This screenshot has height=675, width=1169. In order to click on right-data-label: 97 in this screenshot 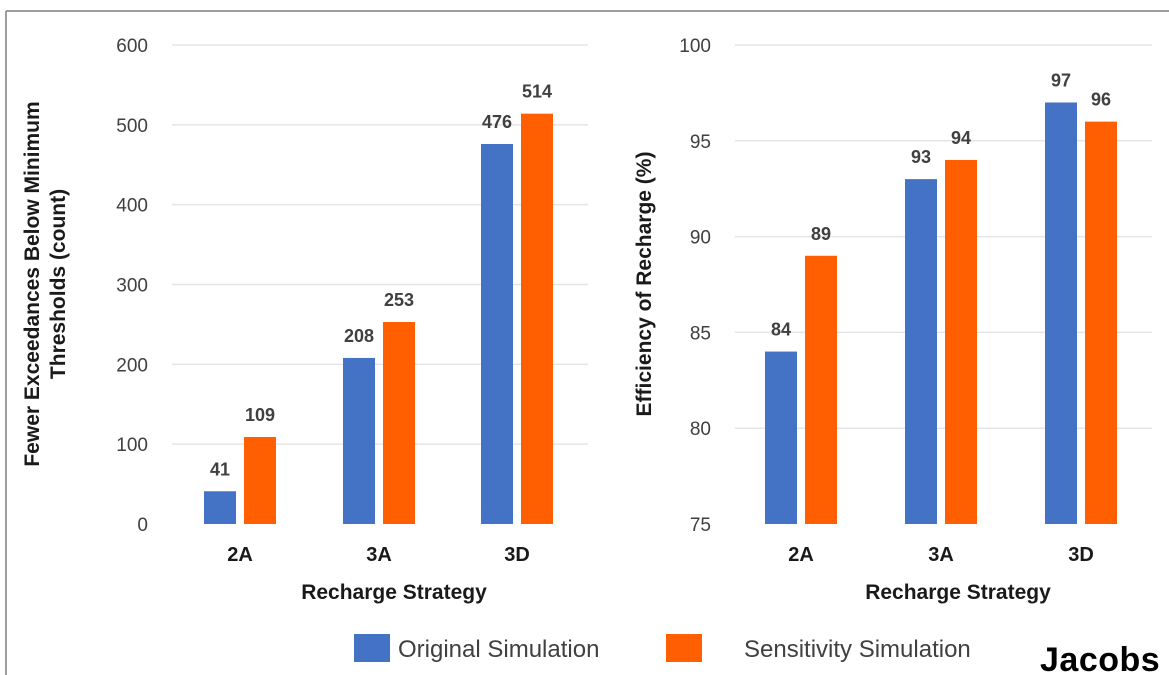, I will do `click(1061, 80)`.